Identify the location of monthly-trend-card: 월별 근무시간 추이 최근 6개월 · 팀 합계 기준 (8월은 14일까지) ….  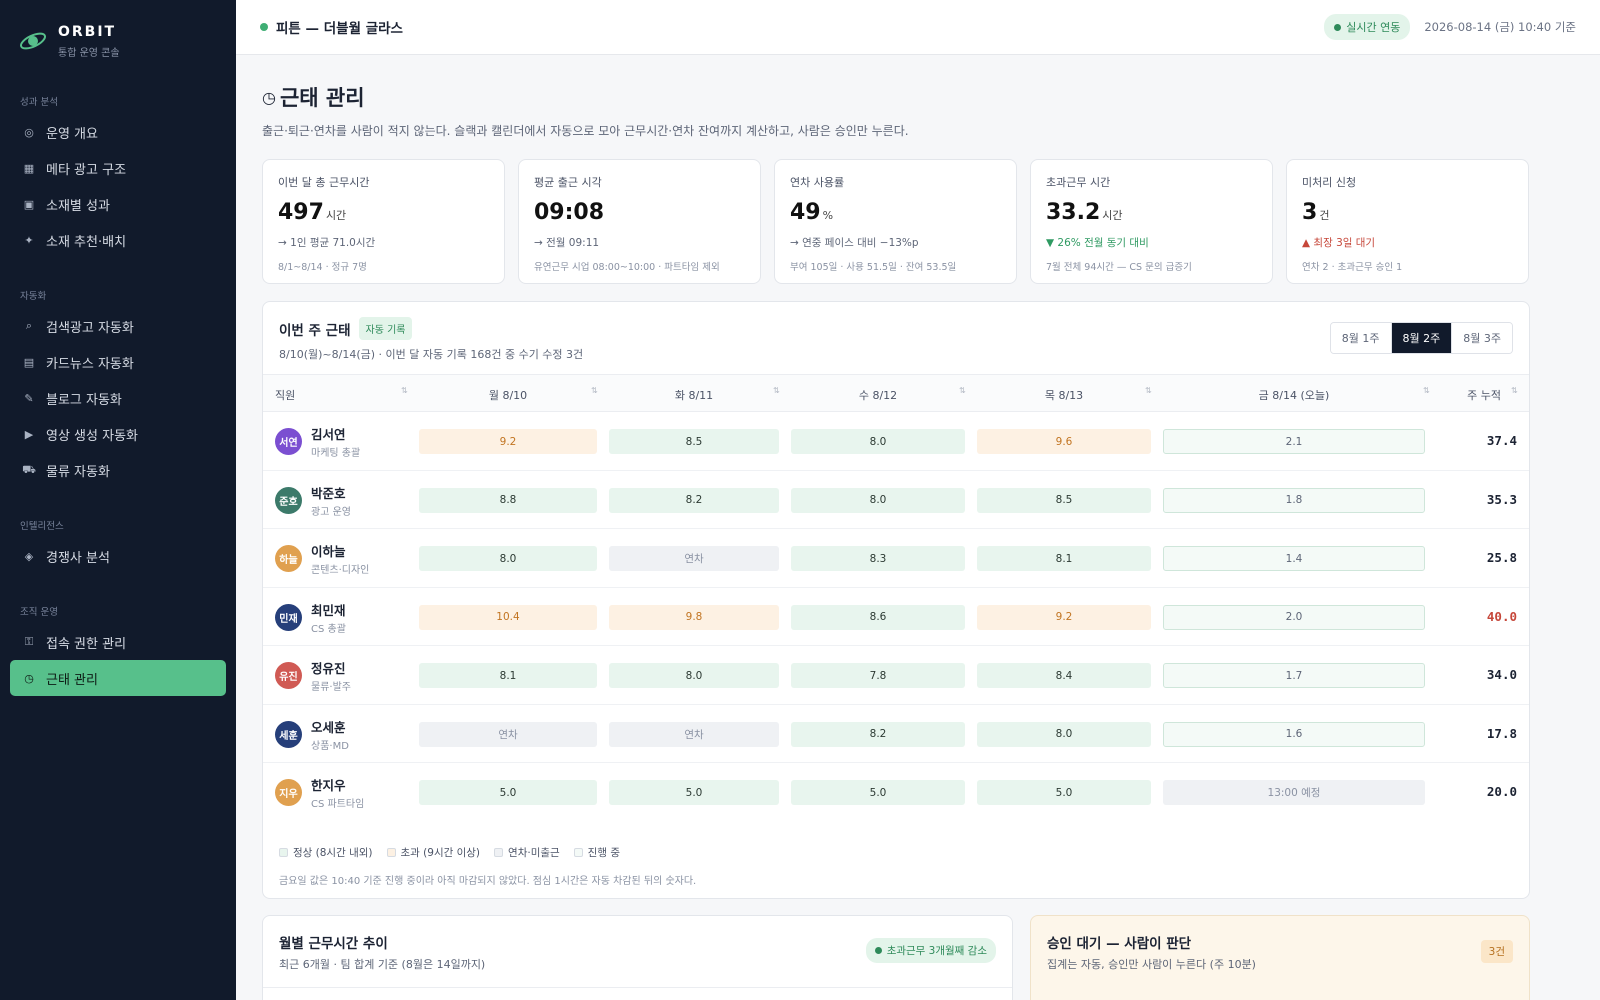
(637, 957).